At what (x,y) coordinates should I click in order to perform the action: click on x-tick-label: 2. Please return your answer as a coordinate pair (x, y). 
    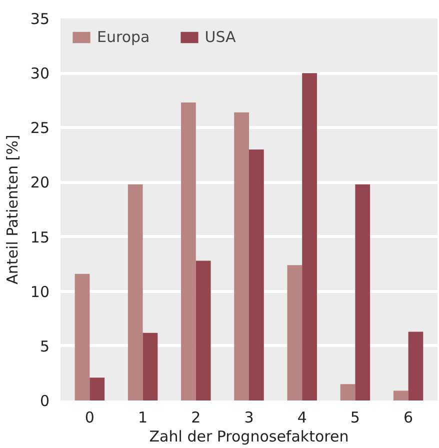
    Looking at the image, I should click on (196, 417).